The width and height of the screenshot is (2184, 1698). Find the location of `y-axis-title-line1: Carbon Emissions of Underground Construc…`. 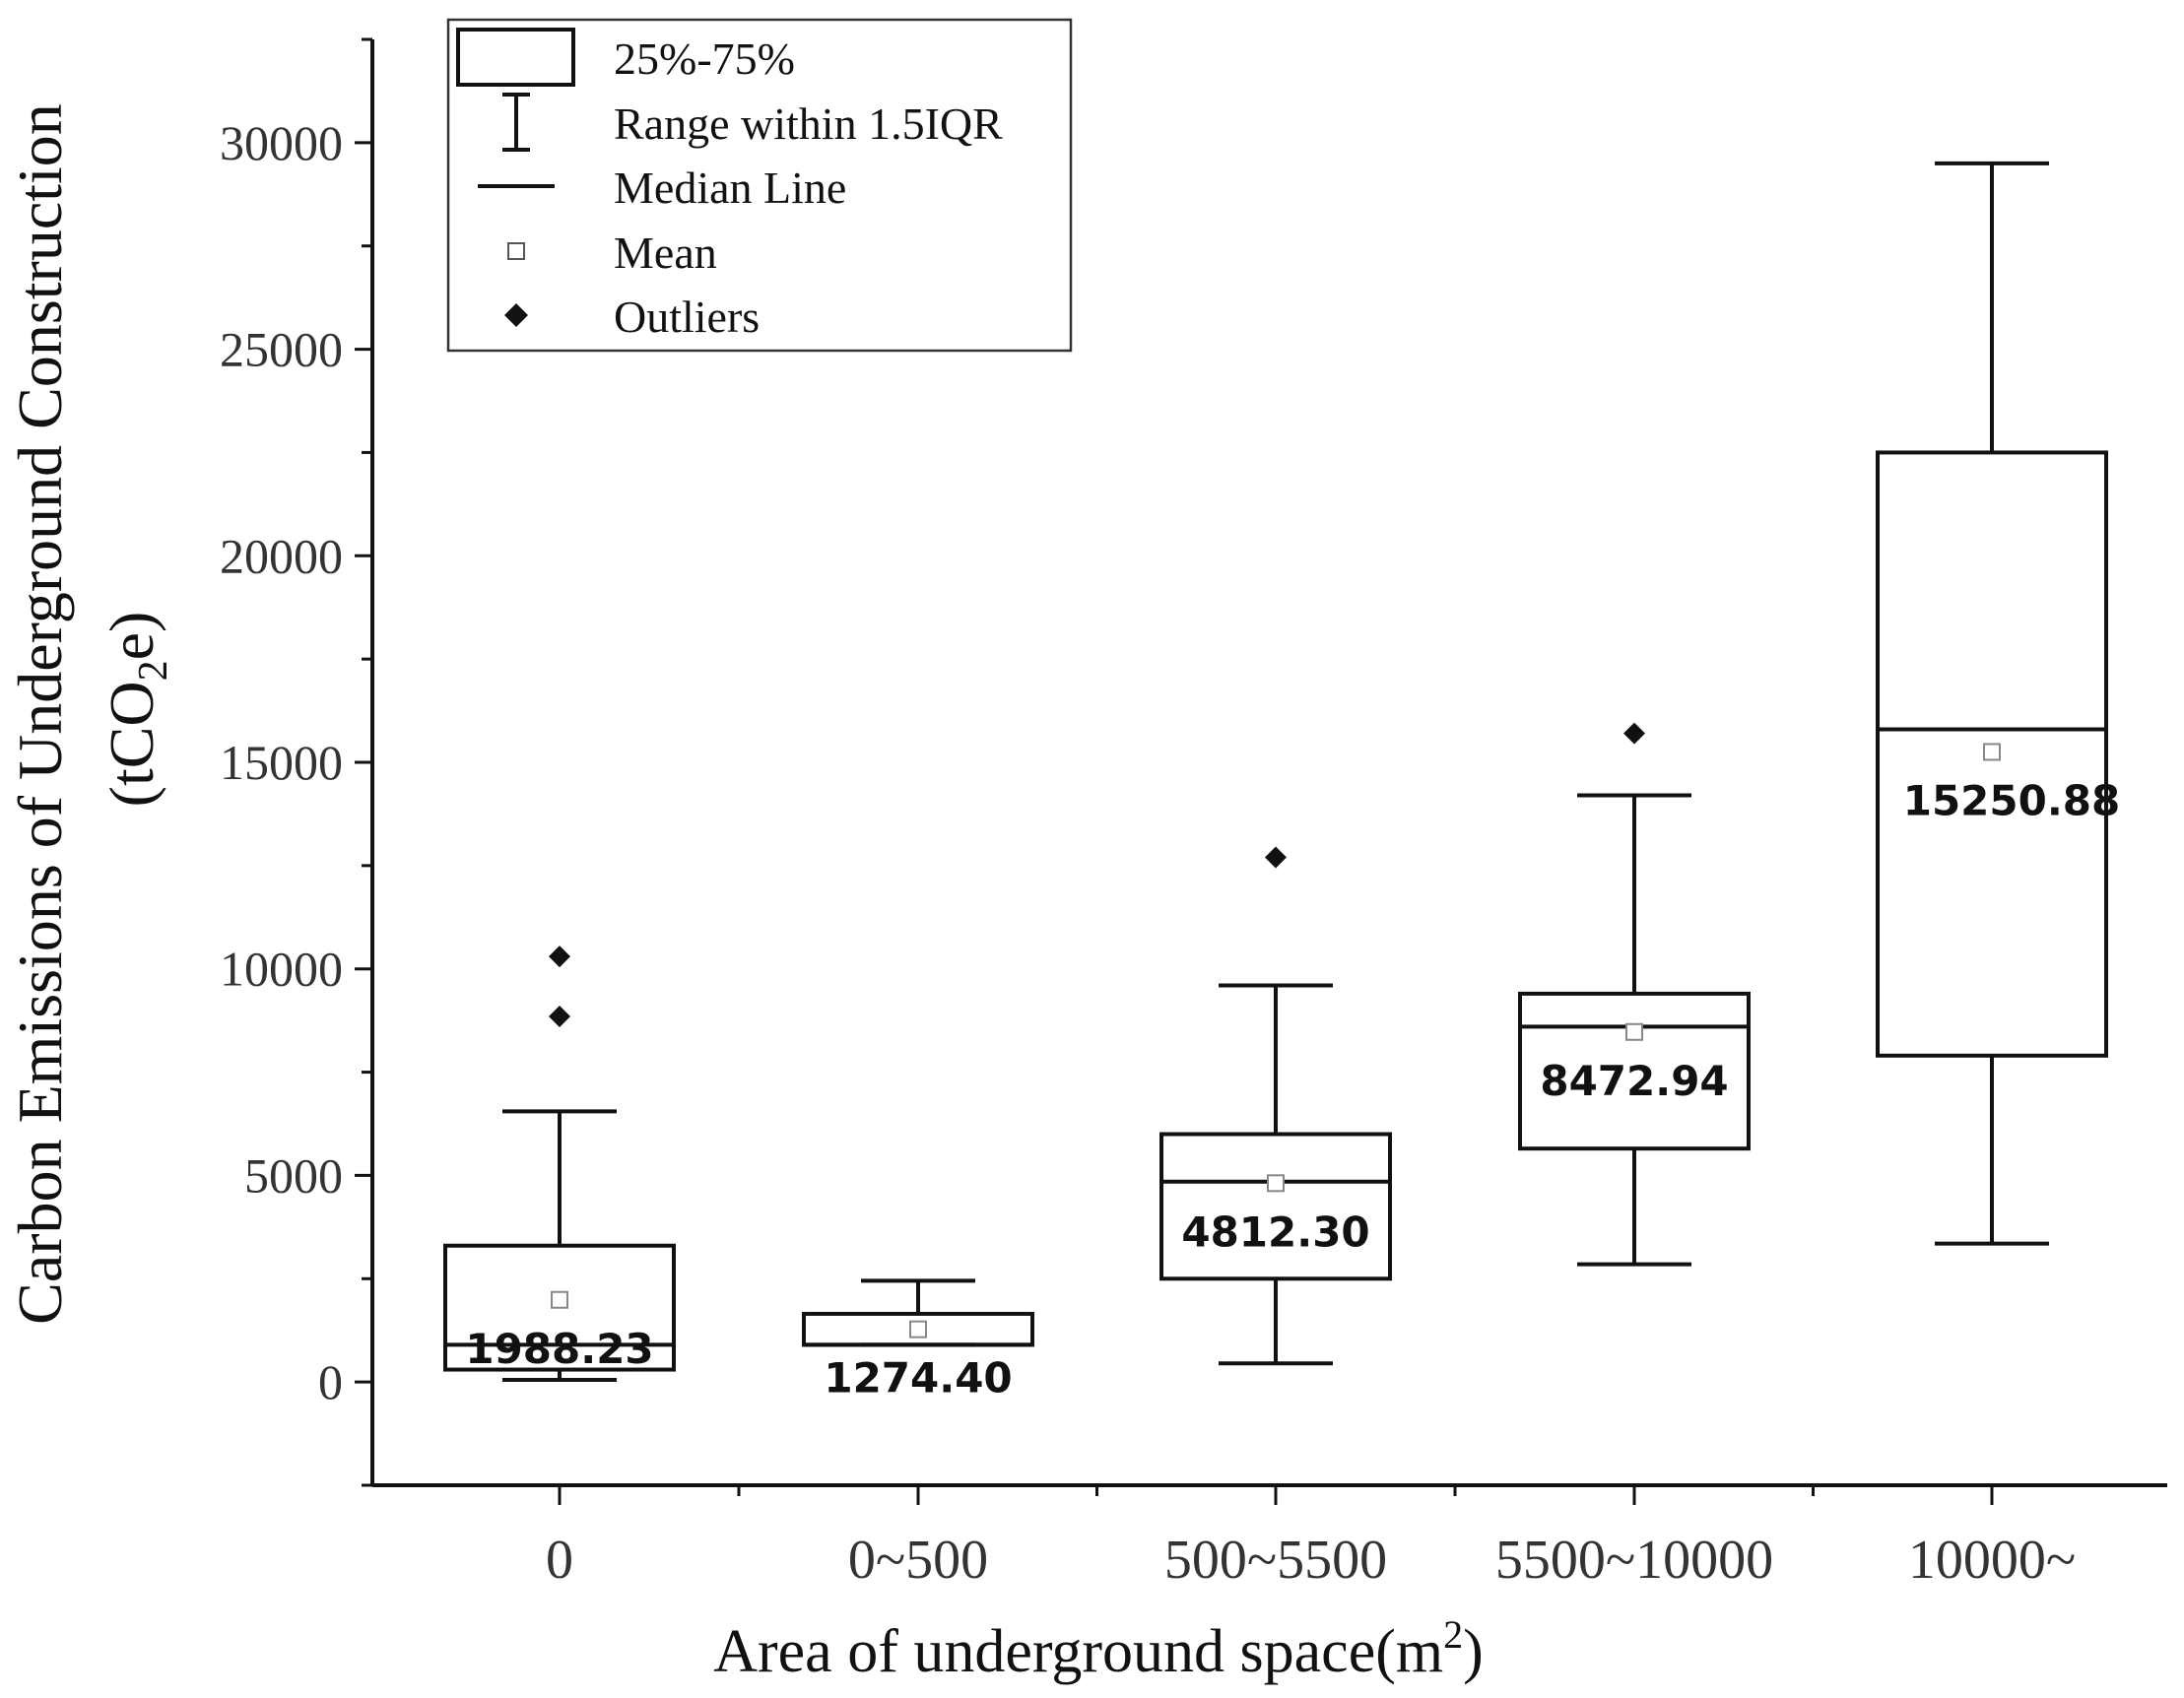

y-axis-title-line1: Carbon Emissions of Underground Construc… is located at coordinates (40, 714).